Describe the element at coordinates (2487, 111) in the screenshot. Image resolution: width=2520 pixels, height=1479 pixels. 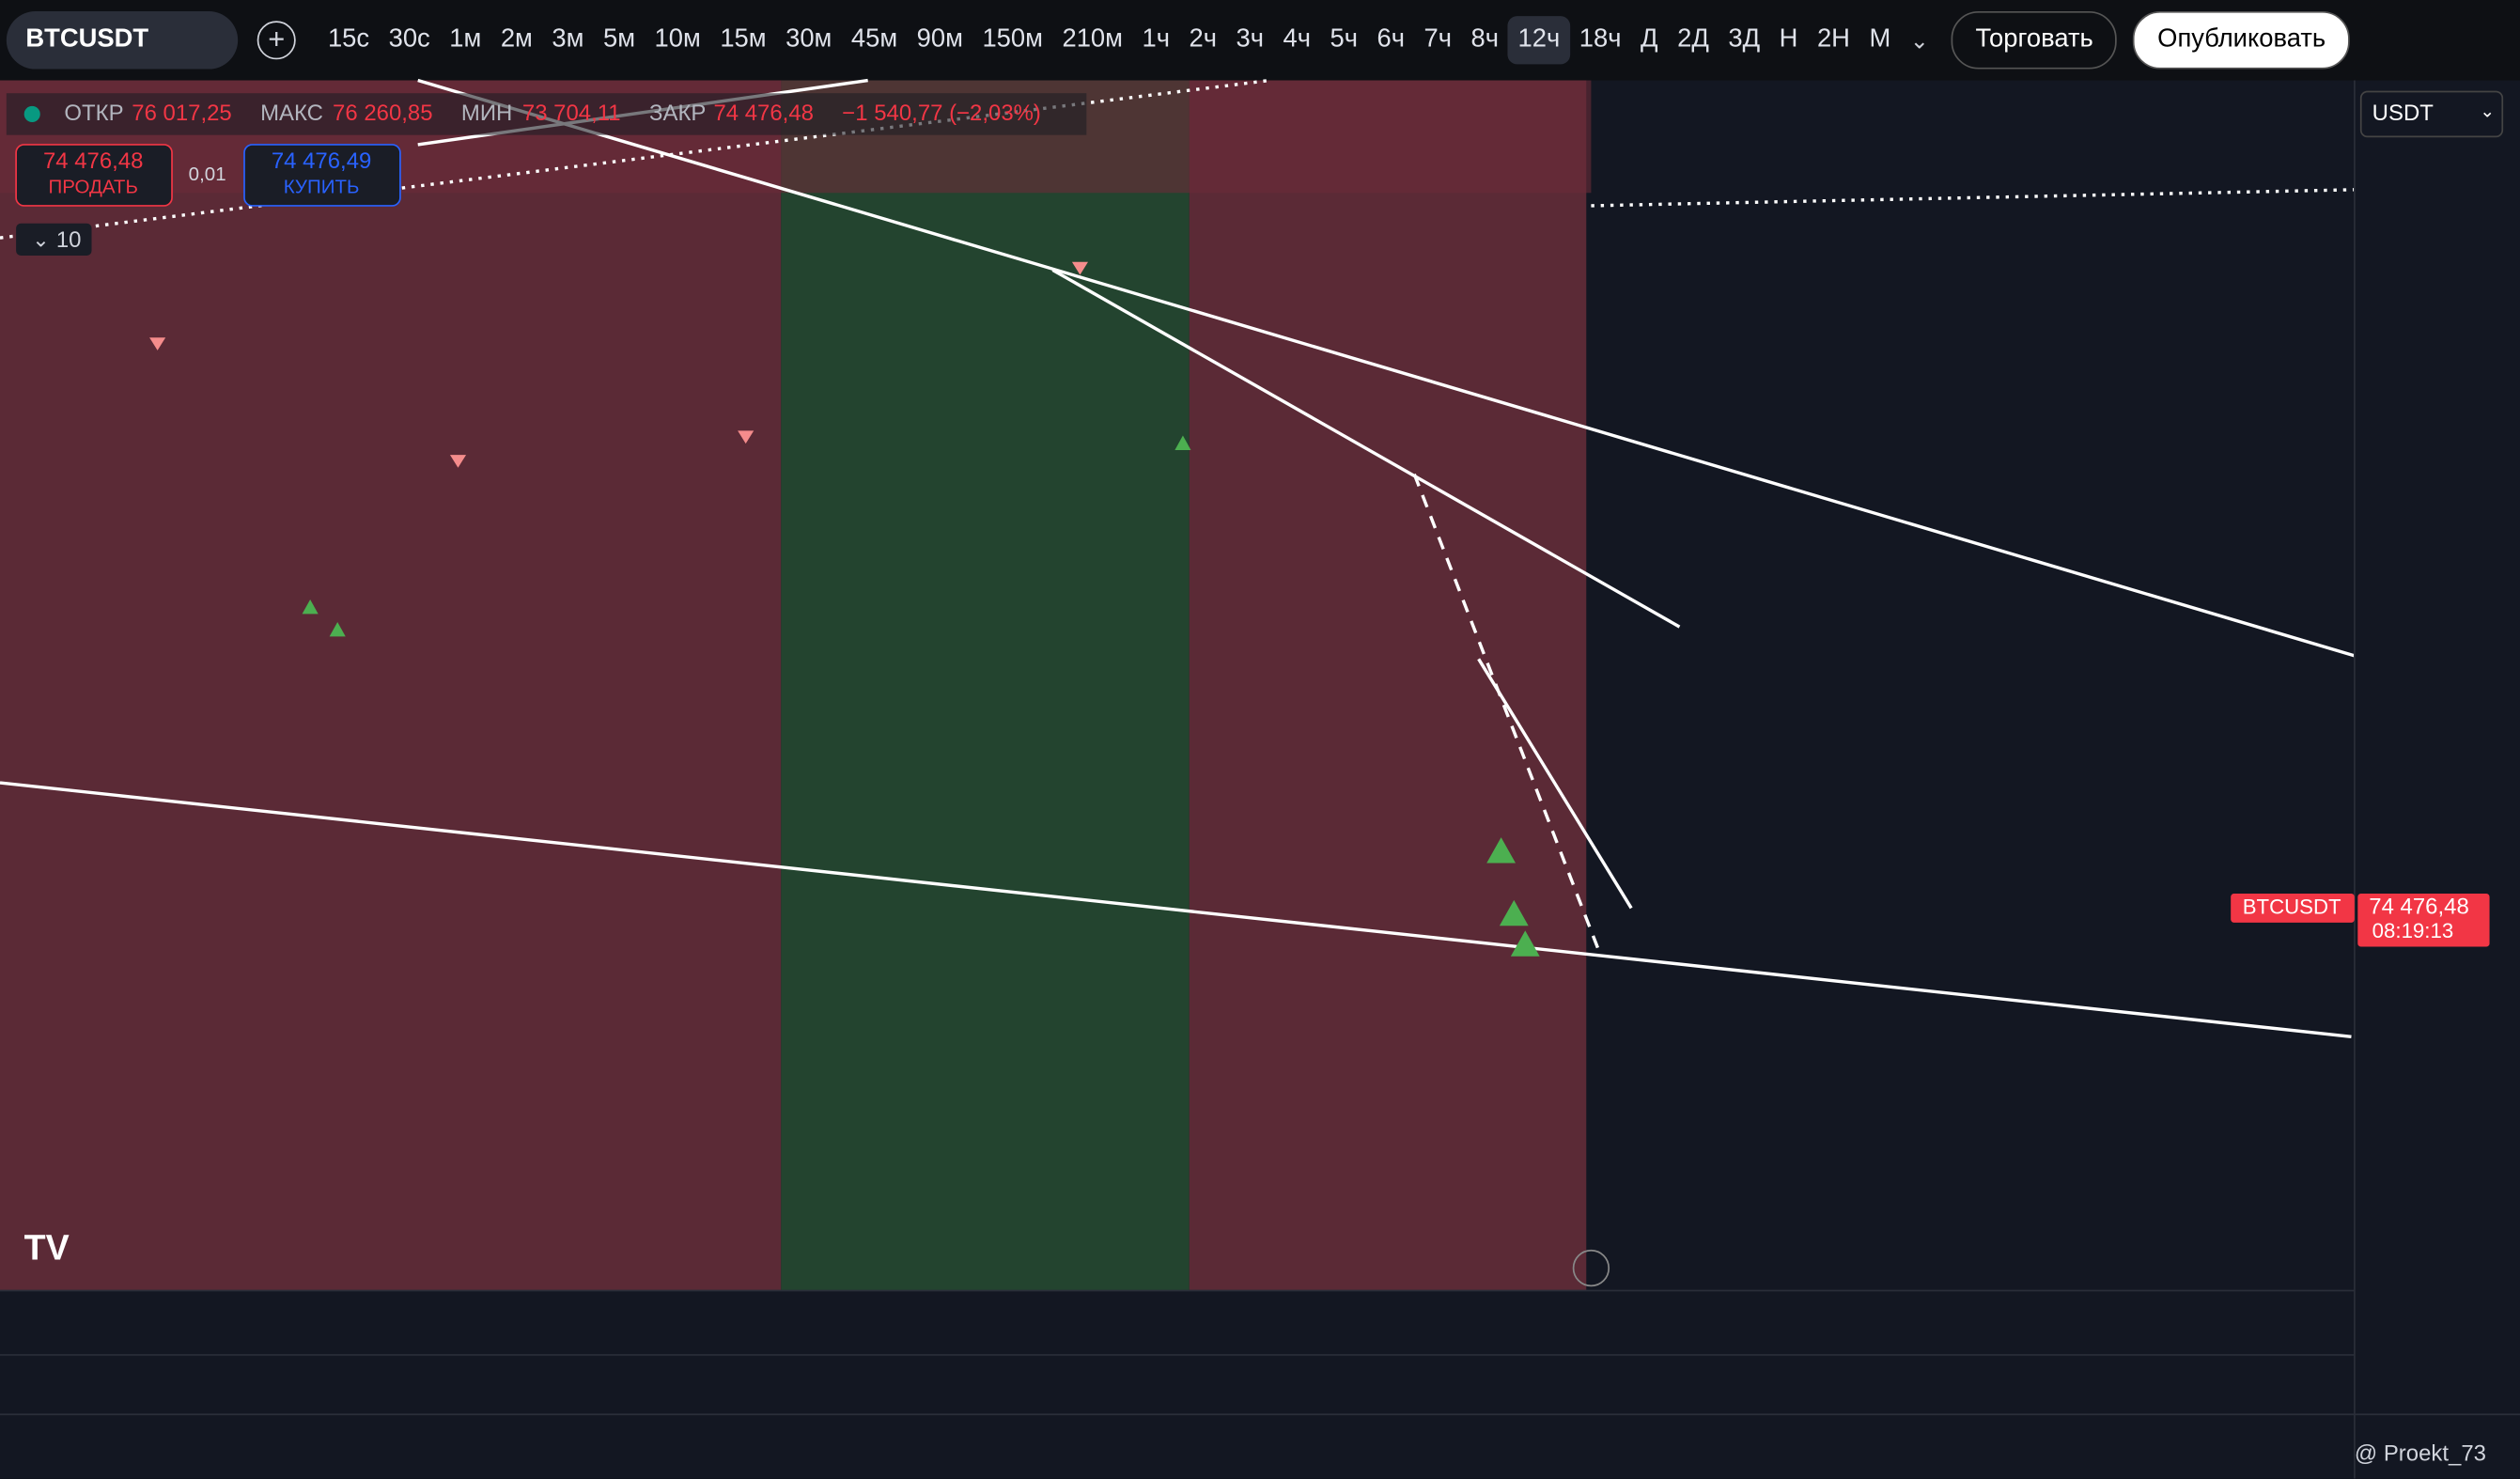
I see `currency-chevron: ⌄` at that location.